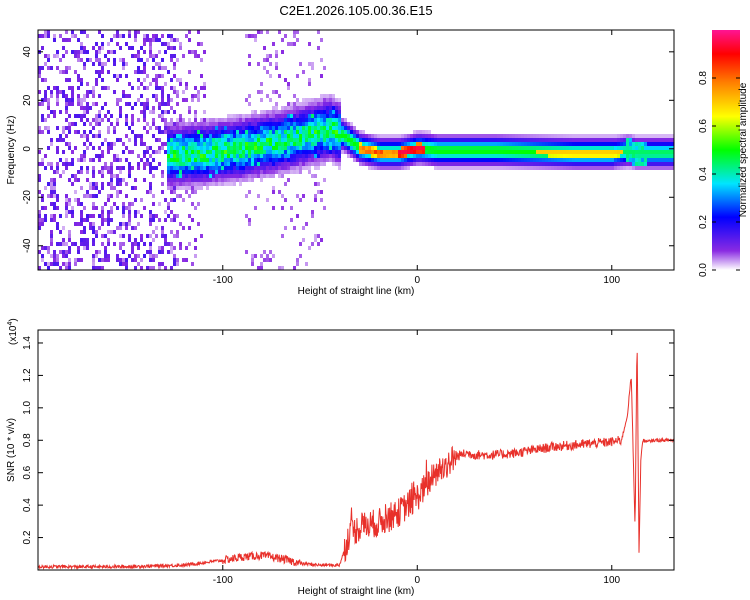 This screenshot has height=600, width=750. I want to click on snr-xlabel: Height of straight line (km), so click(356, 591).